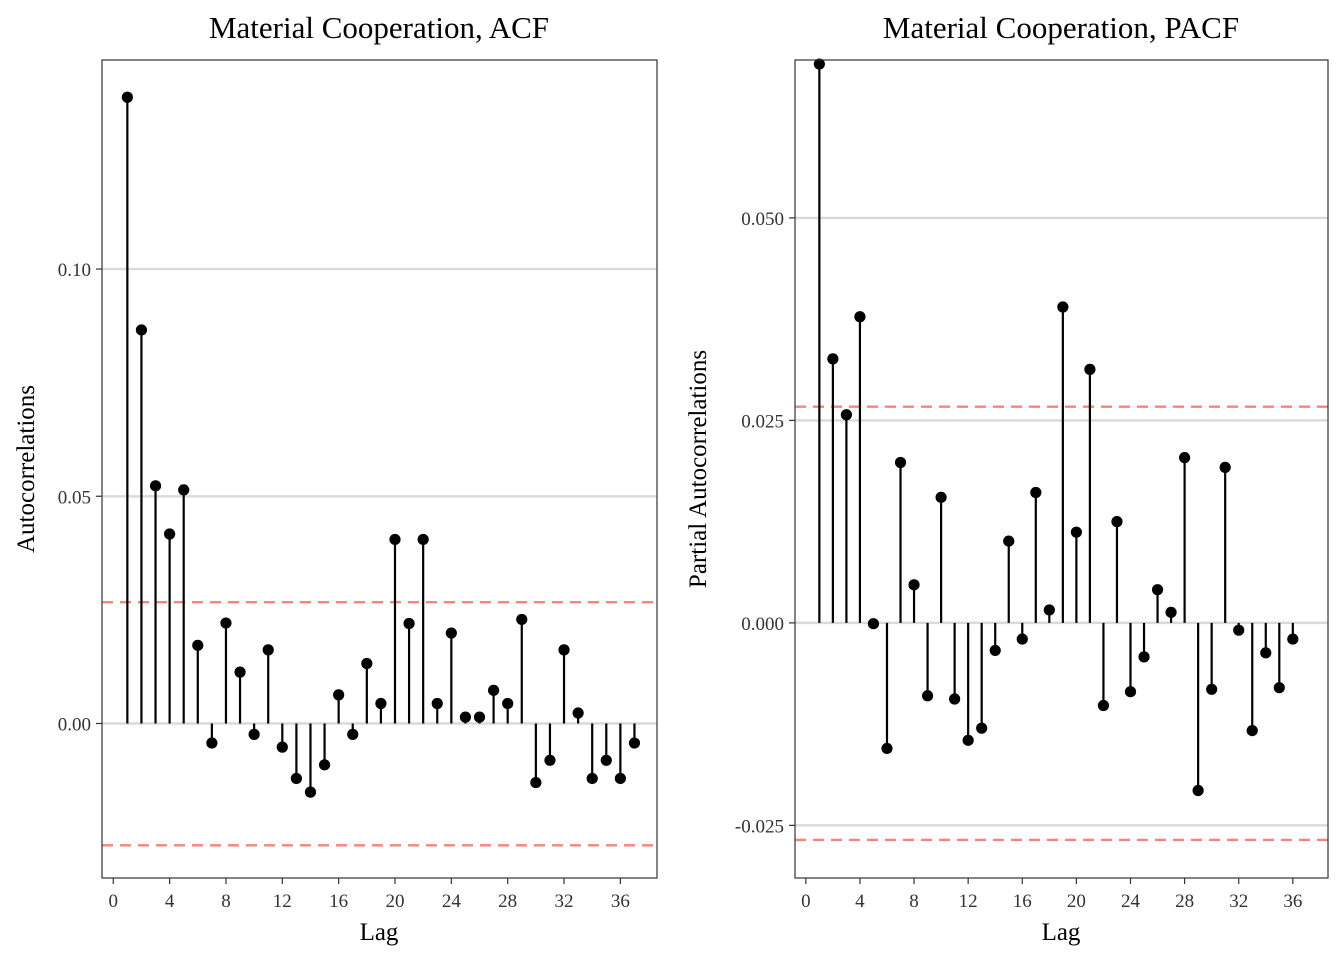  I want to click on acf-x-axis: 0 4 8 12 16 20 24 28 32 36, so click(369, 895).